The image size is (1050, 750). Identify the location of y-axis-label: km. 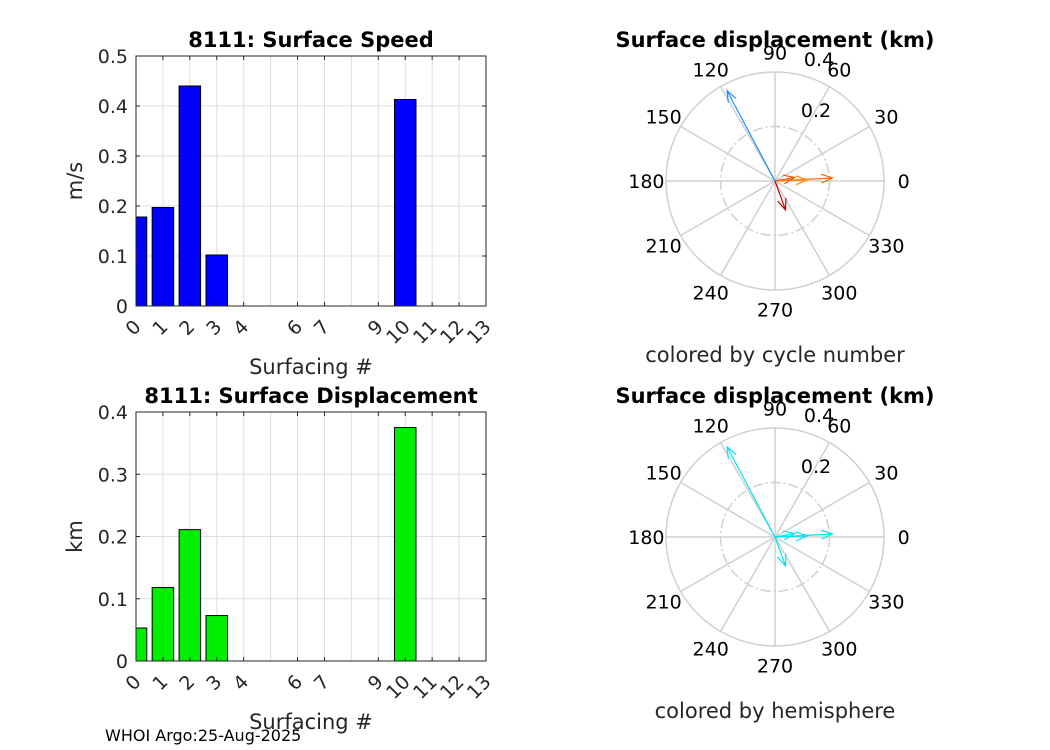
(75, 536).